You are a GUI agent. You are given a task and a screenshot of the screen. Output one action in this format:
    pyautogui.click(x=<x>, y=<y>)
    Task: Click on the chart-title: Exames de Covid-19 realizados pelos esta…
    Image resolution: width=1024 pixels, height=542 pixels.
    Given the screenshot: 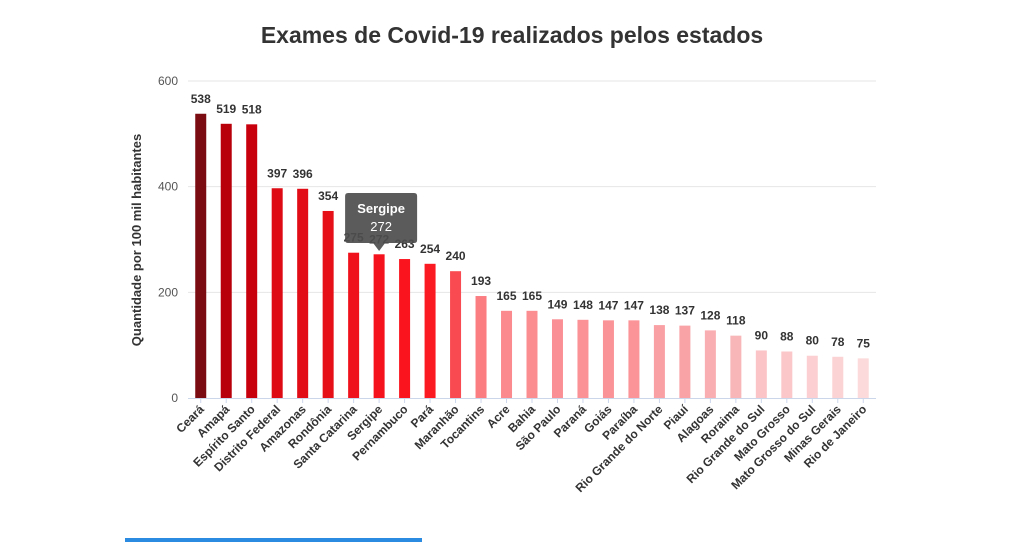 What is the action you would take?
    pyautogui.click(x=512, y=35)
    